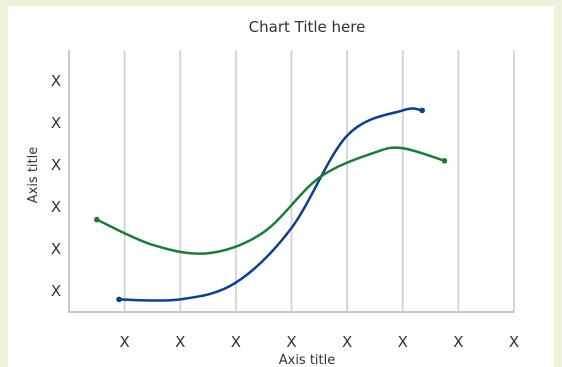  Describe the element at coordinates (307, 360) in the screenshot. I see `x-axis-title: Axis title` at that location.